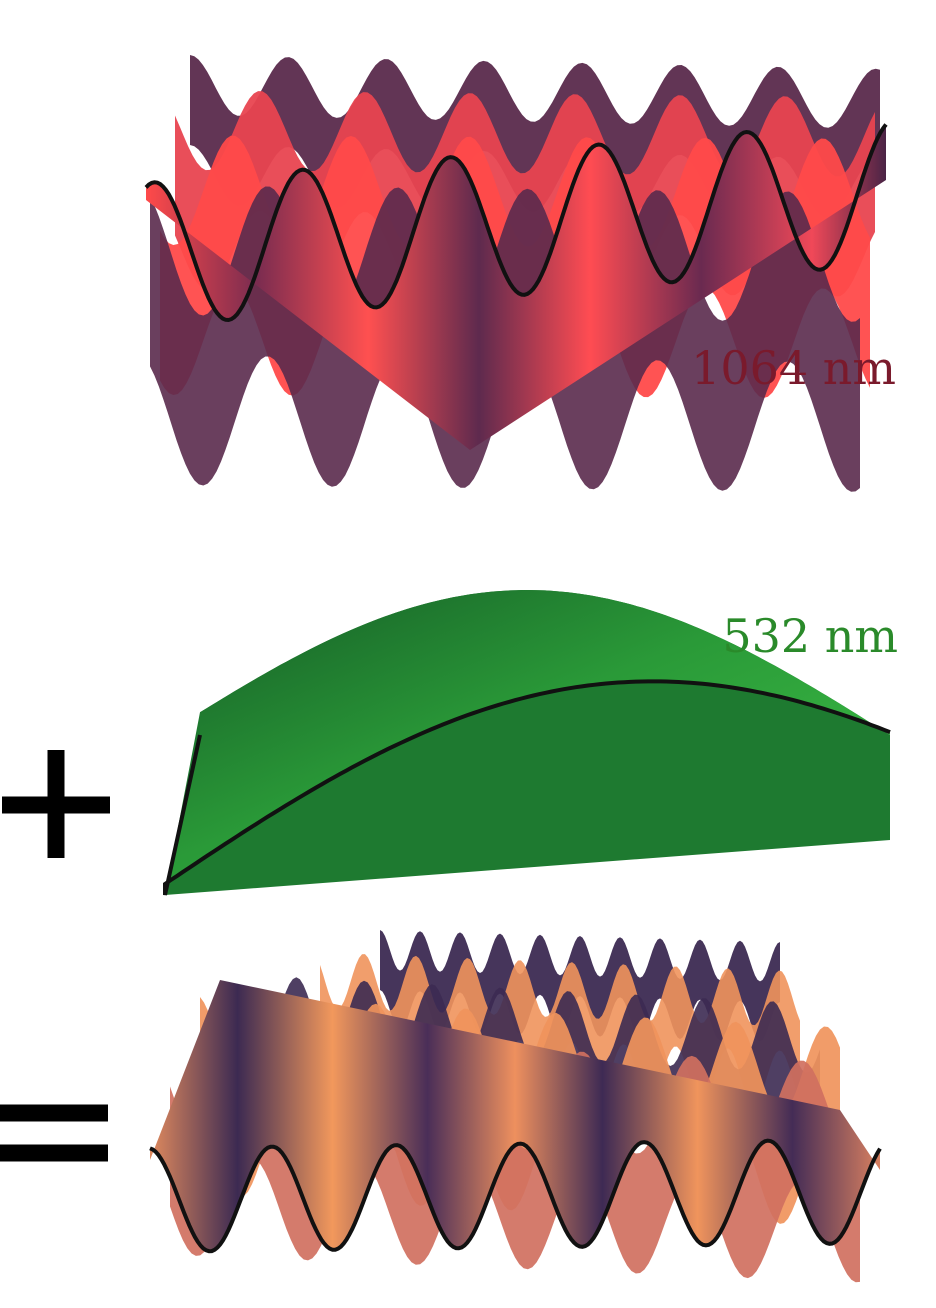 The image size is (936, 1308). Describe the element at coordinates (515, 1196) in the screenshot. I see `sum-surface-edge-curve` at that location.